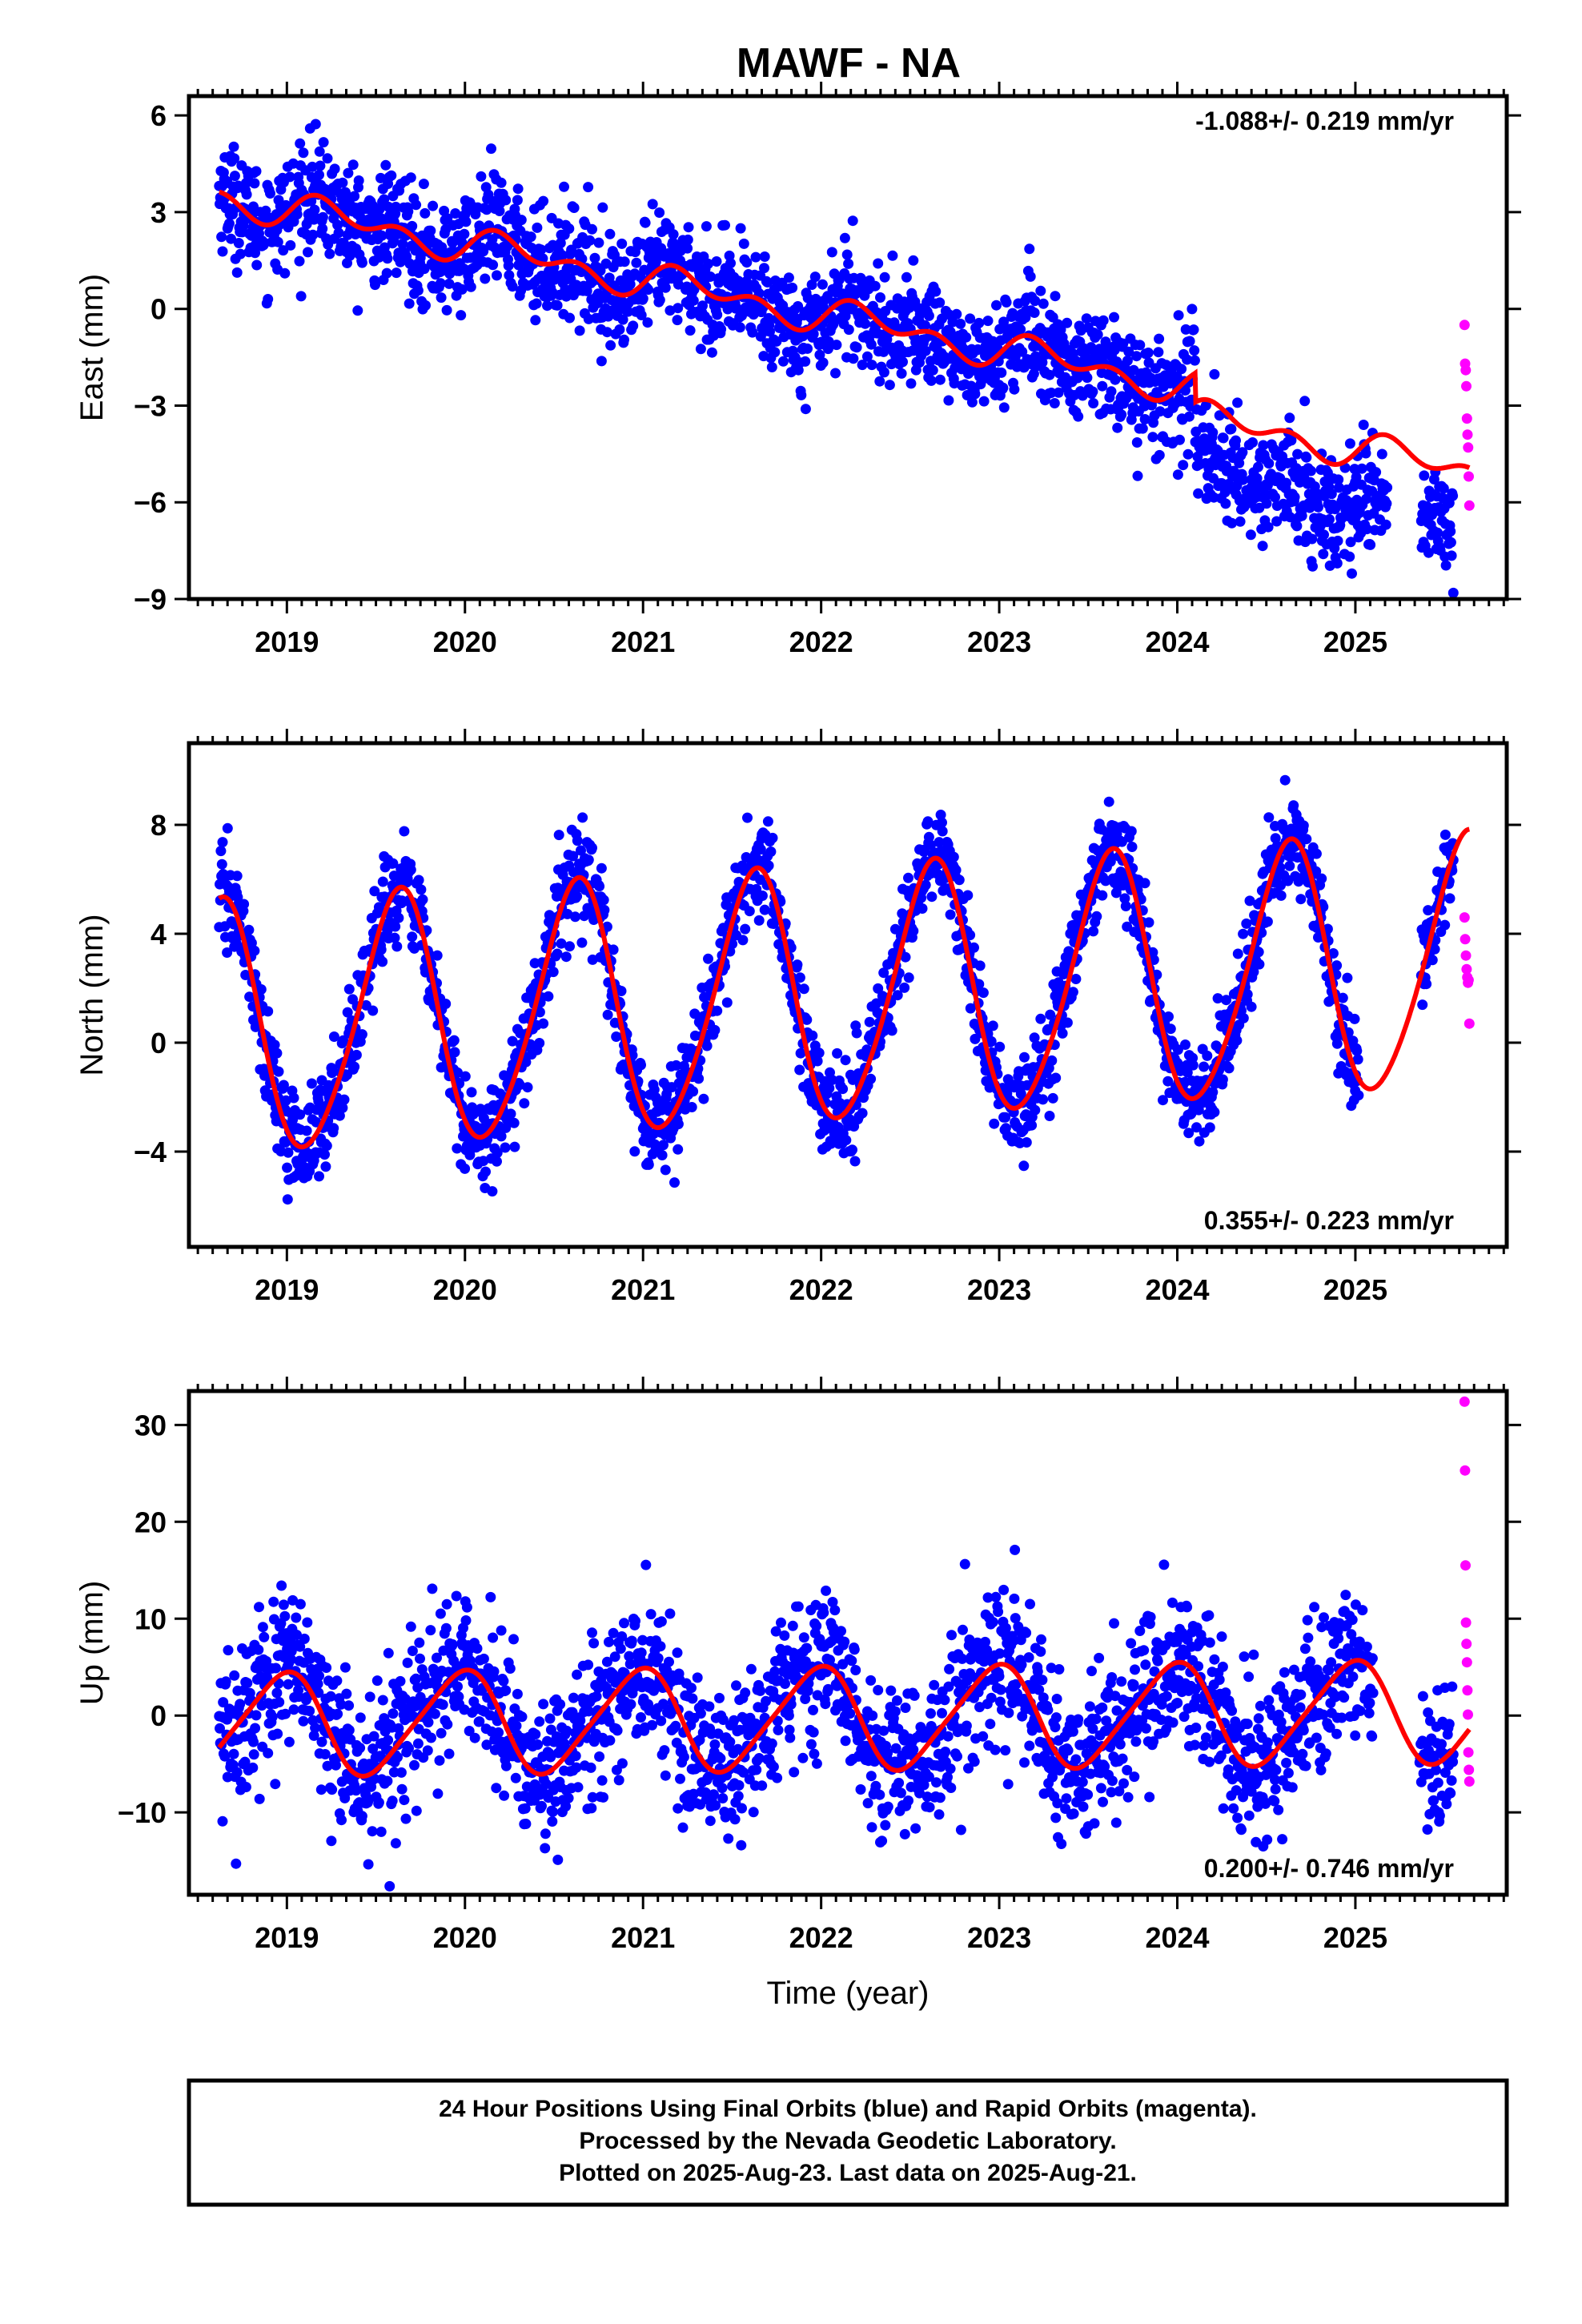 This screenshot has width=1582, height=2324. Describe the element at coordinates (821, 641) in the screenshot. I see `x-tick-label: 2022` at that location.